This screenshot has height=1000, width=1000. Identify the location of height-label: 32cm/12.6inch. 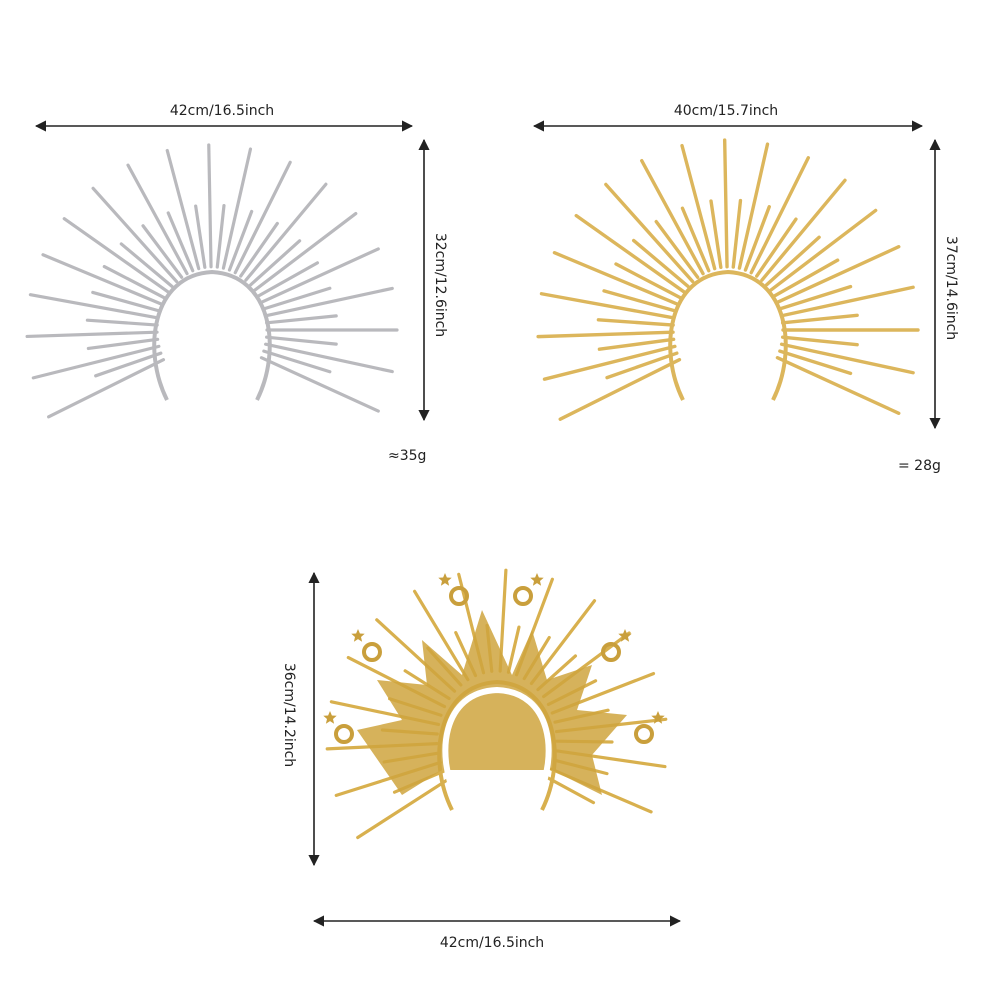
(440, 285).